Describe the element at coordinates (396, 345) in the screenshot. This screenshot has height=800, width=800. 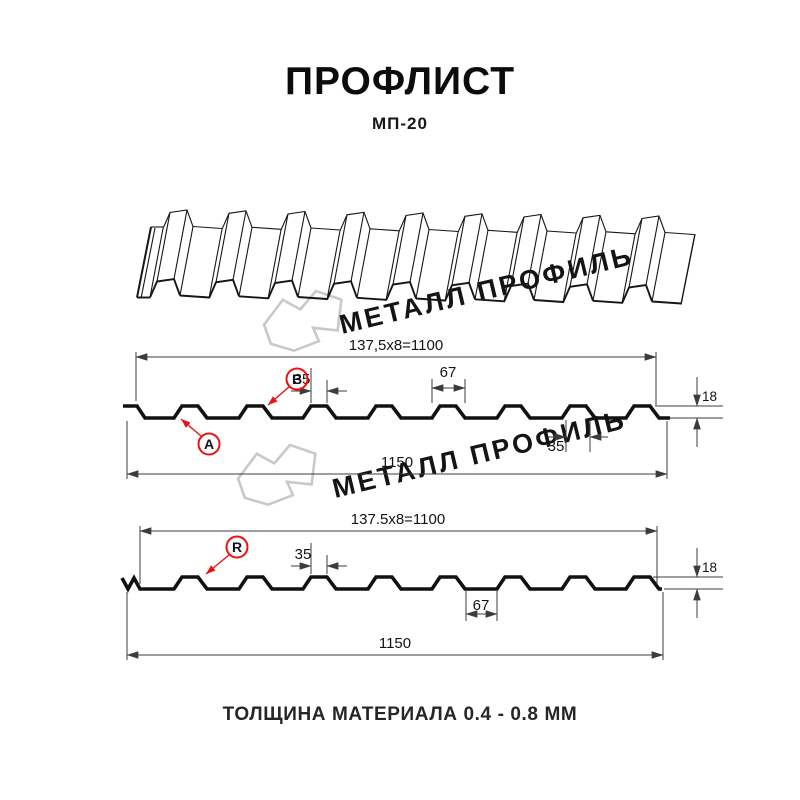
I see `dim-pitch-formula-top: 137,5x8=1100` at that location.